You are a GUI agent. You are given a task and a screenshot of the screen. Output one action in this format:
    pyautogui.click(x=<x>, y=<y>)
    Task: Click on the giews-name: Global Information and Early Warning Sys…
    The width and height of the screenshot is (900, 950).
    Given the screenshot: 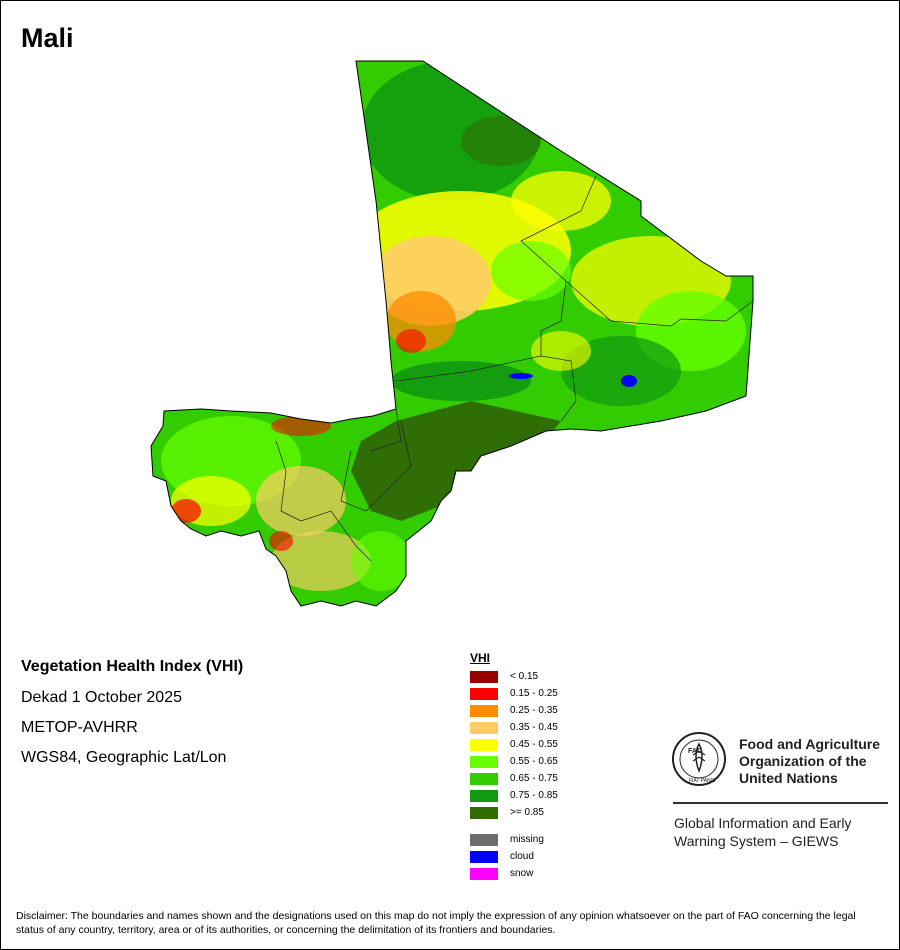 What is the action you would take?
    pyautogui.click(x=763, y=832)
    